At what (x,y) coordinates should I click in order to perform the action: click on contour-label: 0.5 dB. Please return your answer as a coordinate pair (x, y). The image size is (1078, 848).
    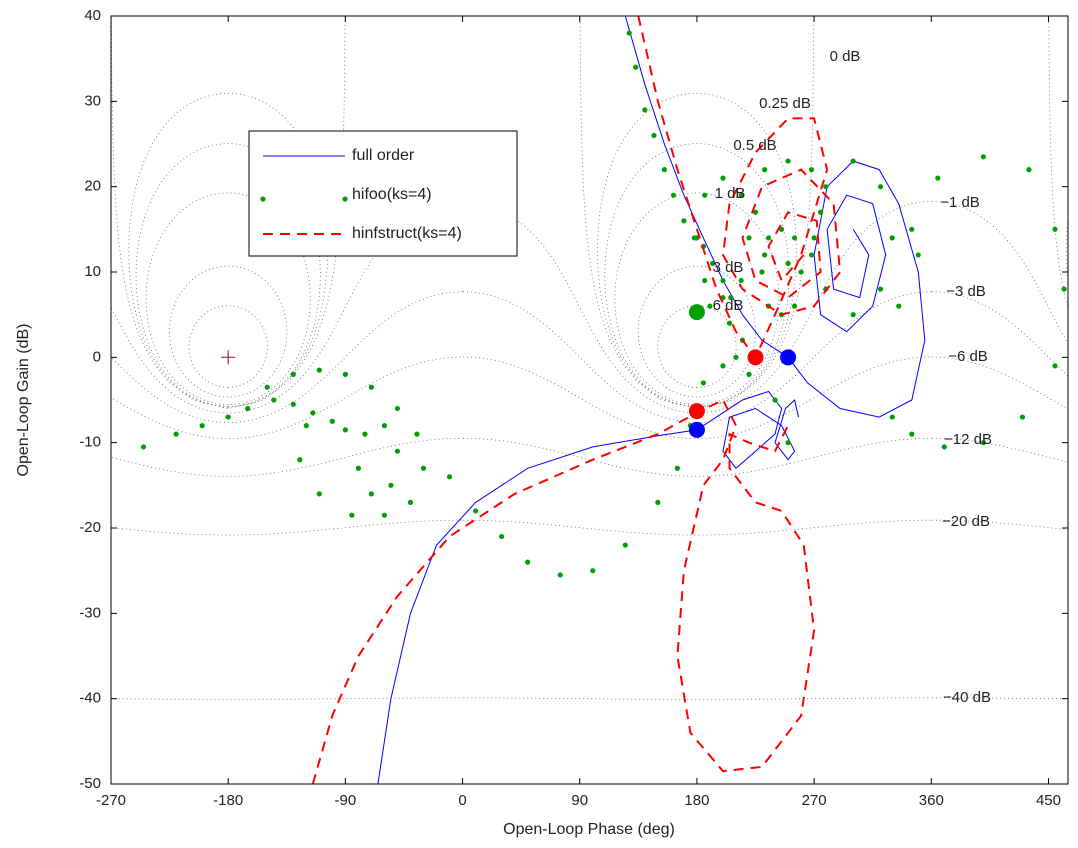
    Looking at the image, I should click on (754, 145).